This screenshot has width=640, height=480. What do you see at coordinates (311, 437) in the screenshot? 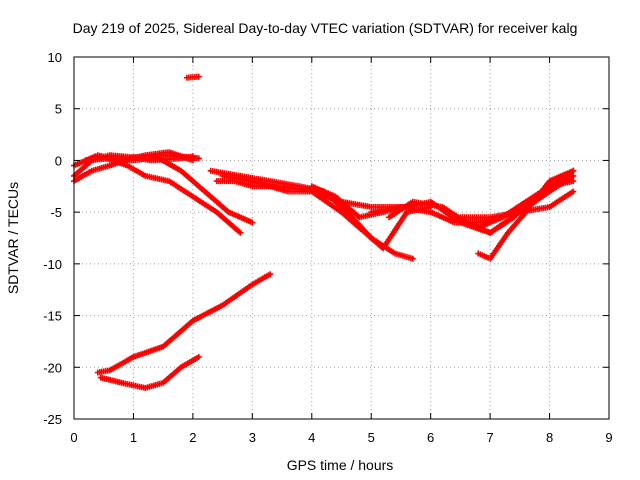
I see `x-tick-label: 4` at bounding box center [311, 437].